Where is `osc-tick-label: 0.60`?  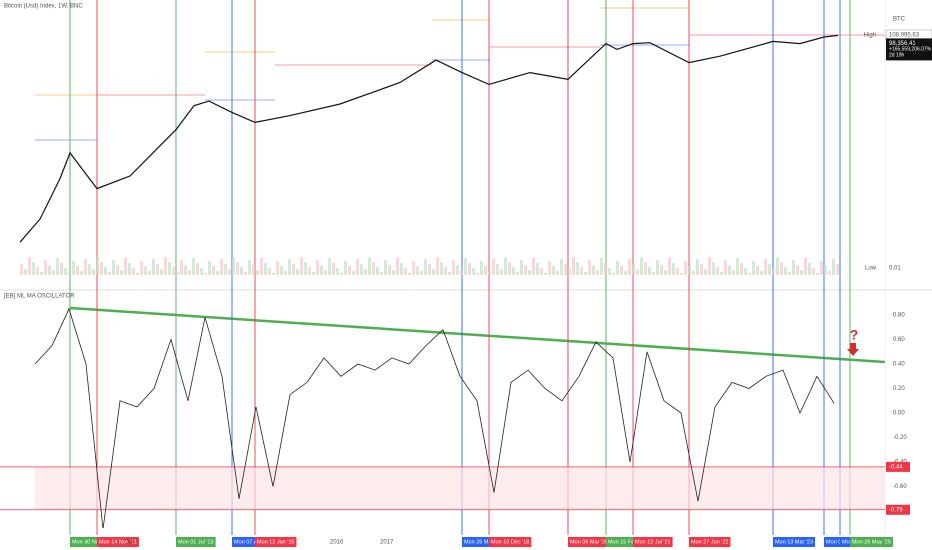 osc-tick-label: 0.60 is located at coordinates (899, 340).